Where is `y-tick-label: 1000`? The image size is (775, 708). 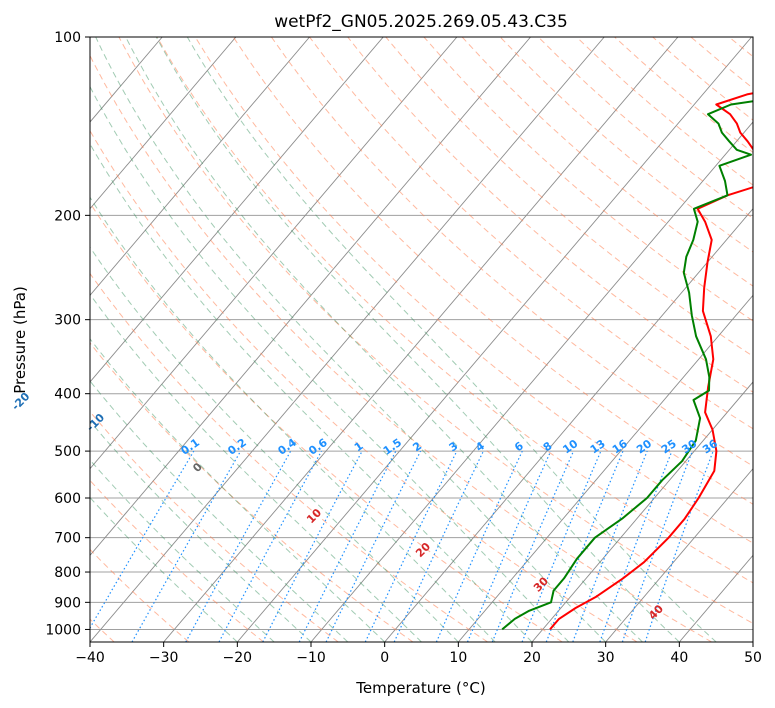
y-tick-label: 1000 is located at coordinates (63, 630).